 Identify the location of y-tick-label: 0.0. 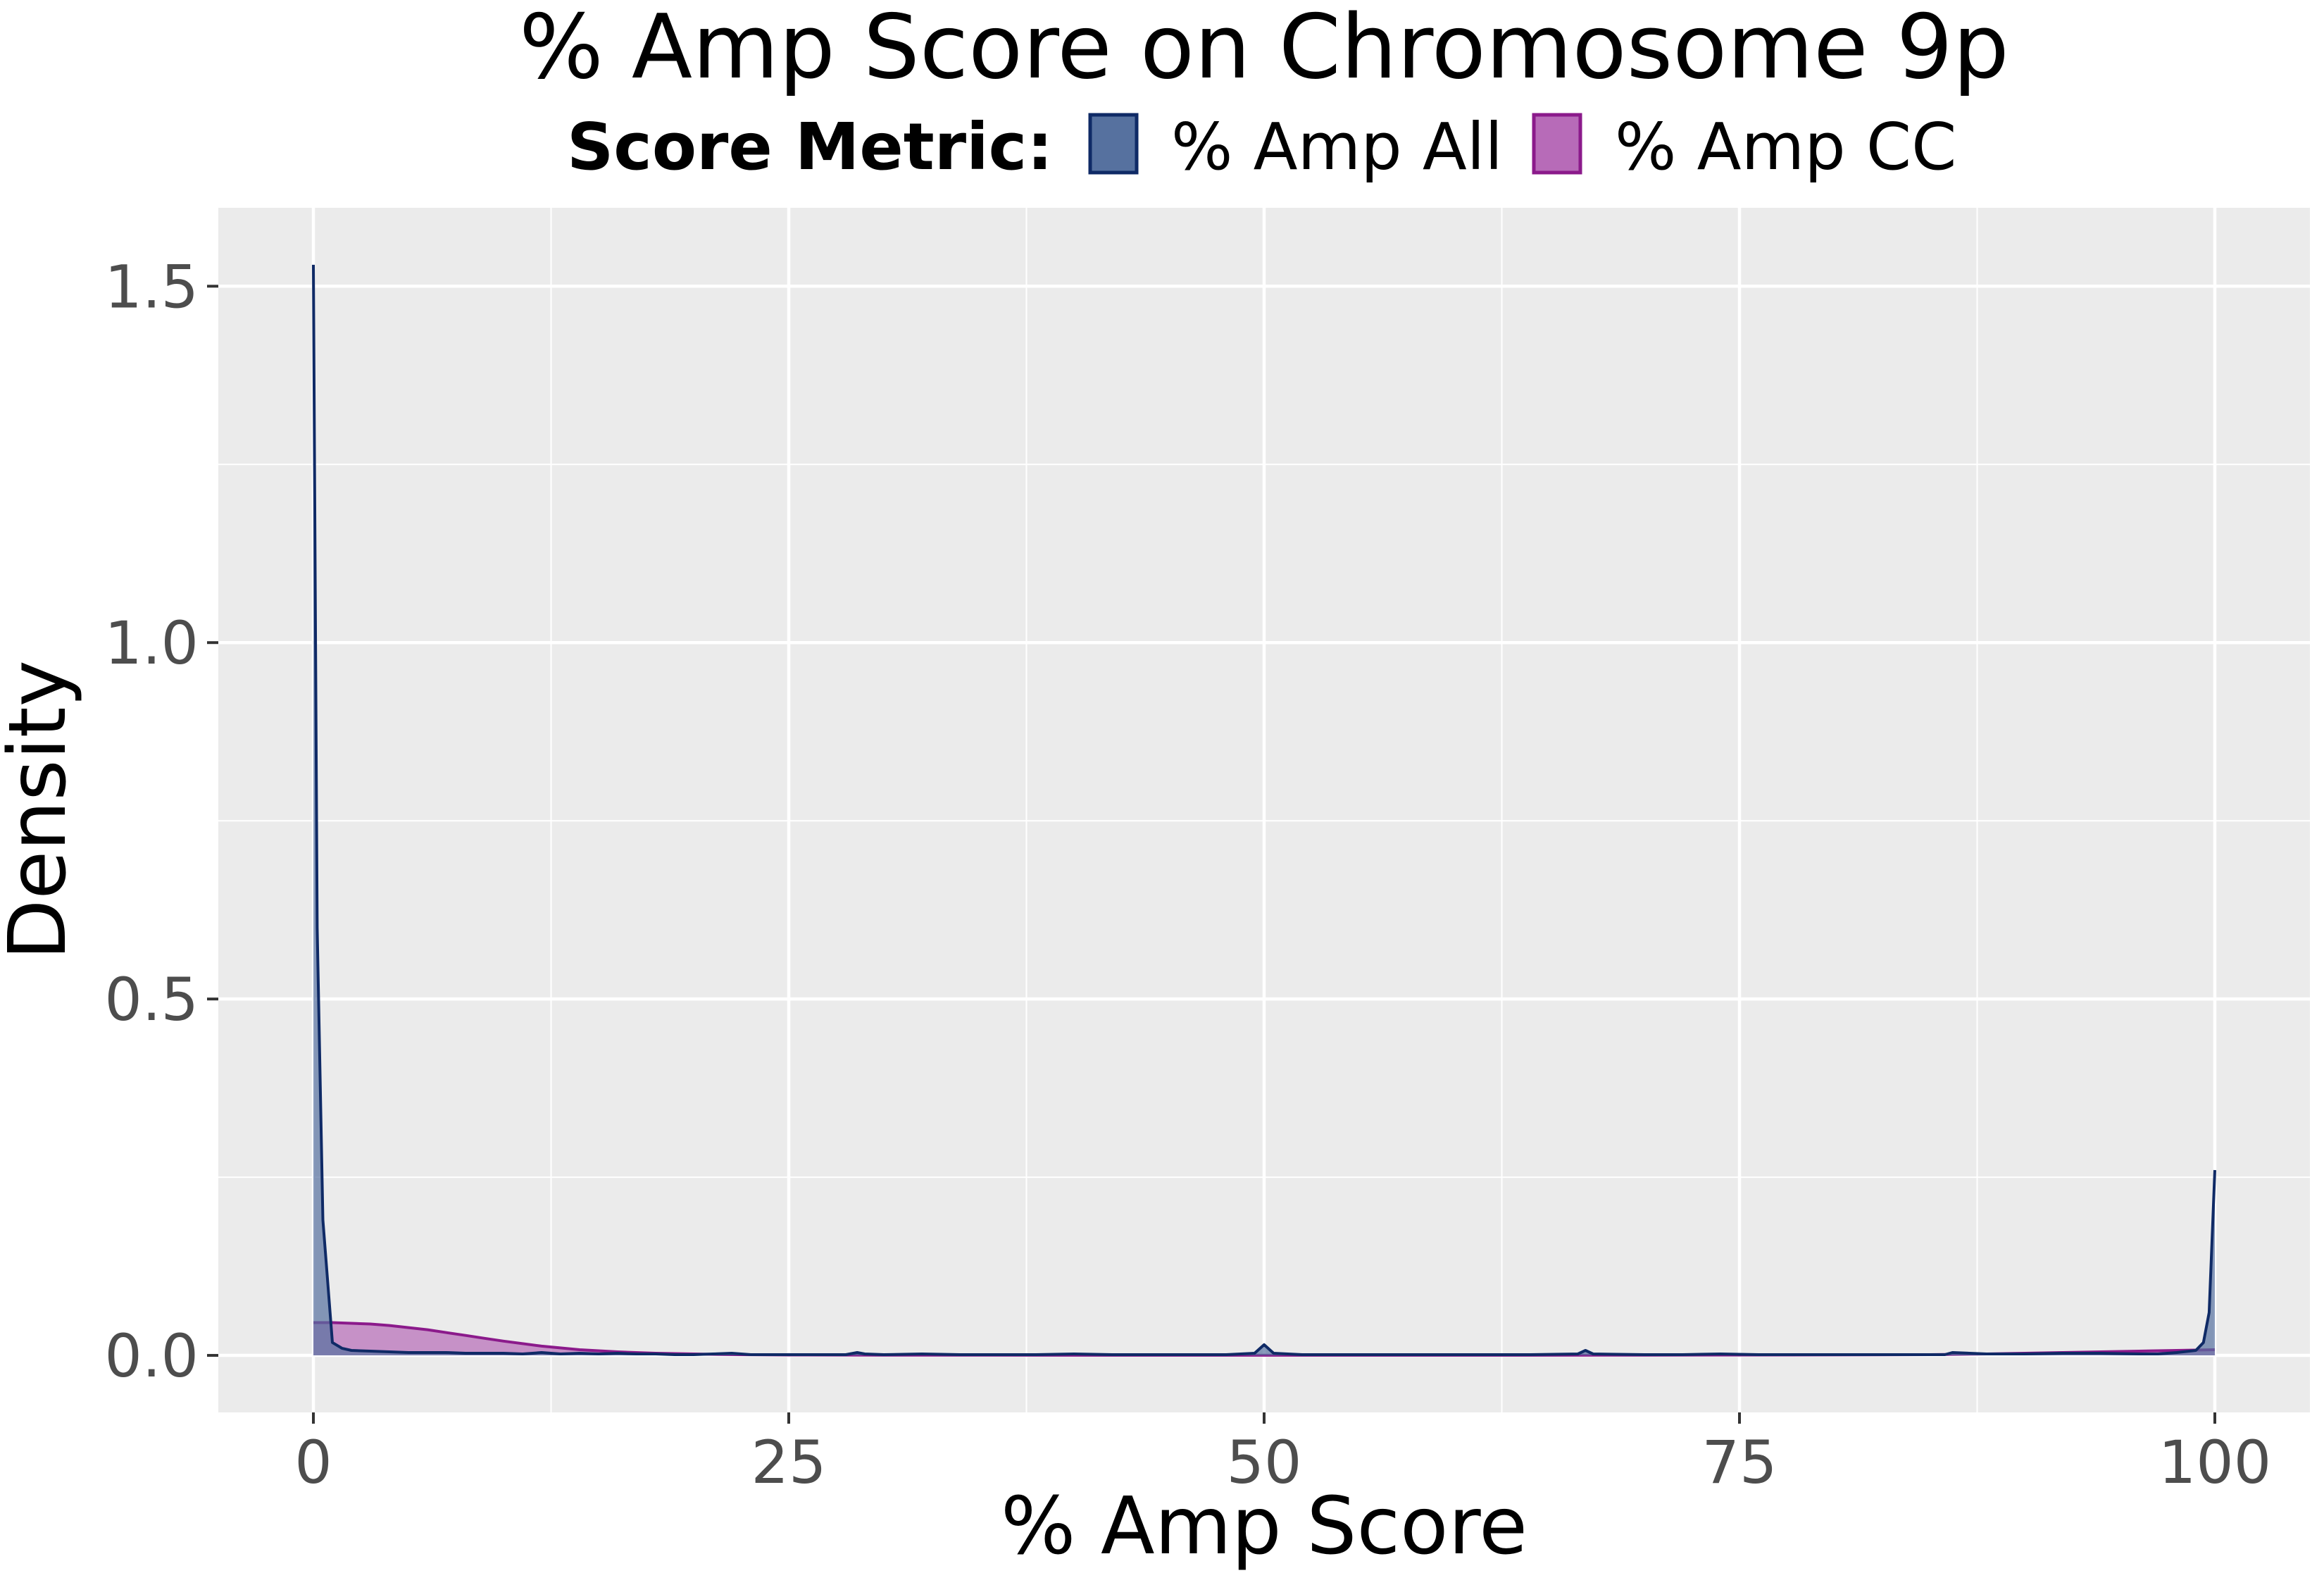
(151, 1356).